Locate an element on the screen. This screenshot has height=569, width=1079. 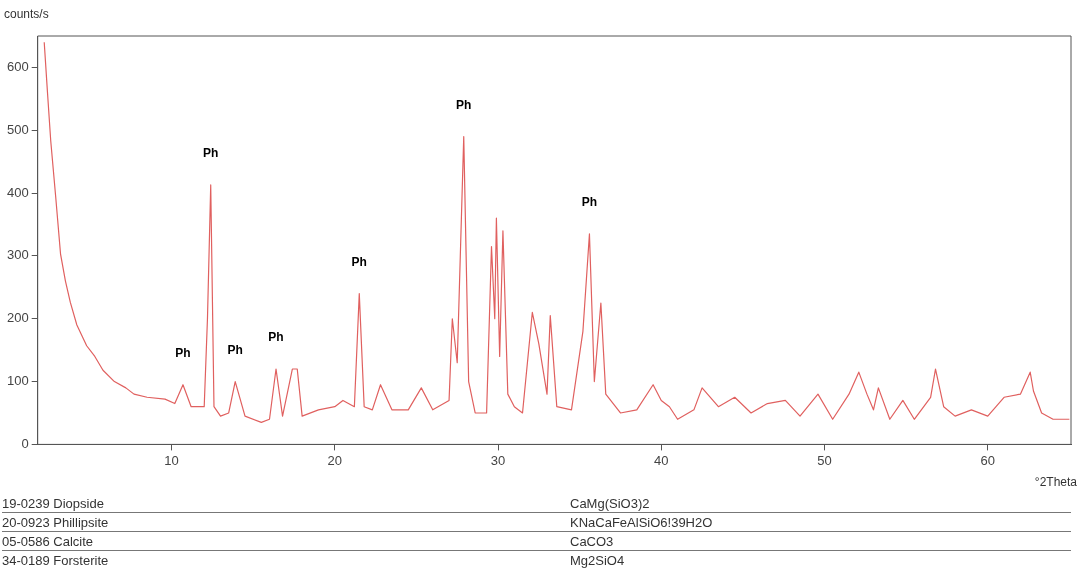
text: 19-0239 Diopside is located at coordinates (53, 503).